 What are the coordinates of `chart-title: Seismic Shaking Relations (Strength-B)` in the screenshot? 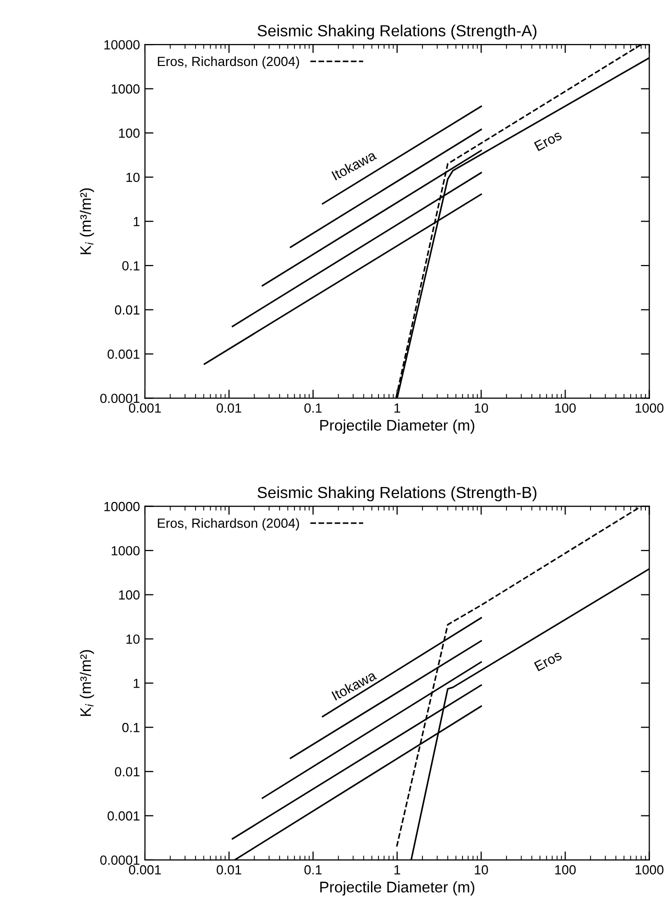 It's located at (397, 494).